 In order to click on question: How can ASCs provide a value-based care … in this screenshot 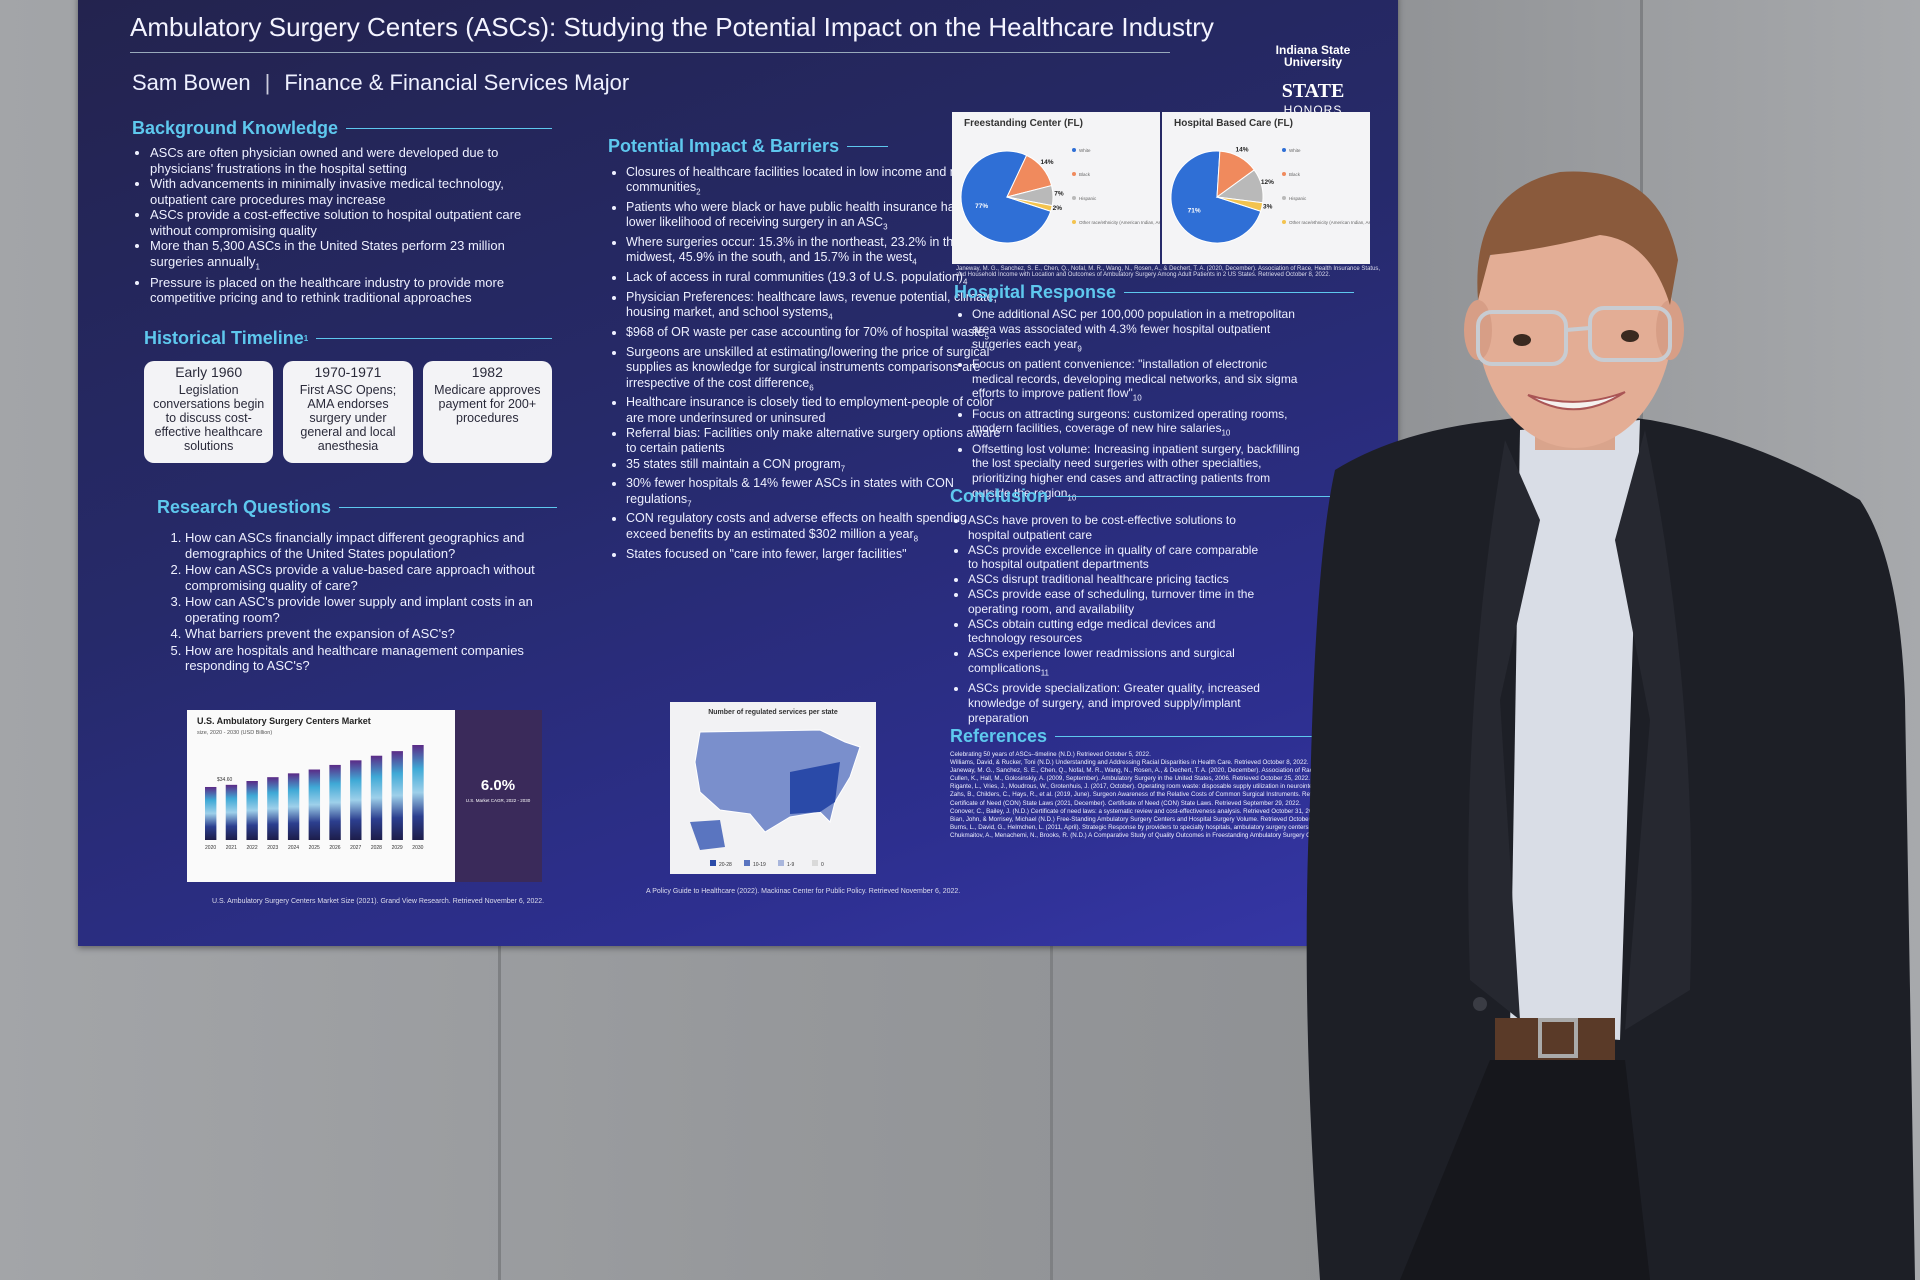, I will do `click(371, 577)`.